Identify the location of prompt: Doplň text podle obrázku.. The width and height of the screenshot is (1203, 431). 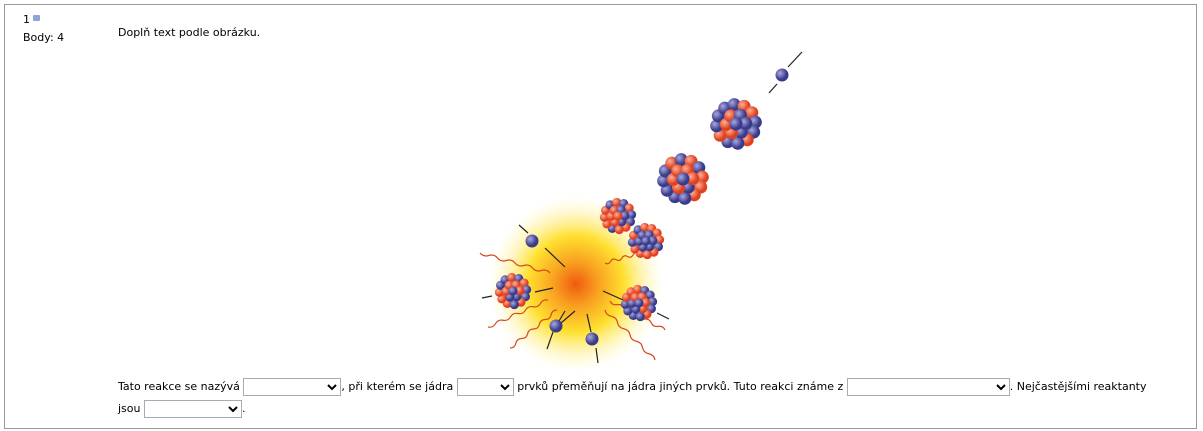
(189, 32).